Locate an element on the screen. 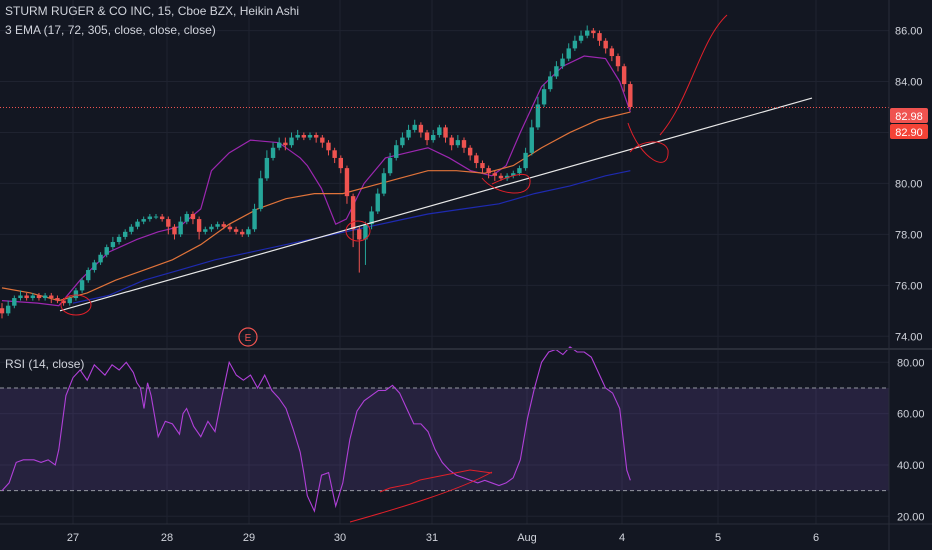  drawing-curve is located at coordinates (648, 142).